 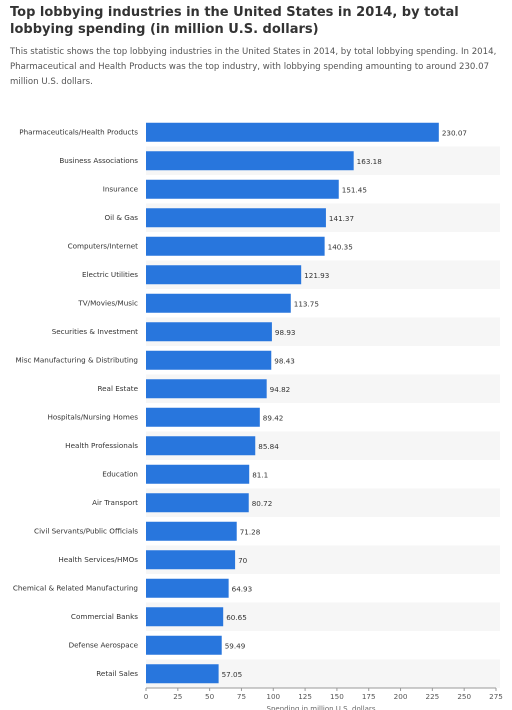 What do you see at coordinates (284, 360) in the screenshot?
I see `value-label: 98.43` at bounding box center [284, 360].